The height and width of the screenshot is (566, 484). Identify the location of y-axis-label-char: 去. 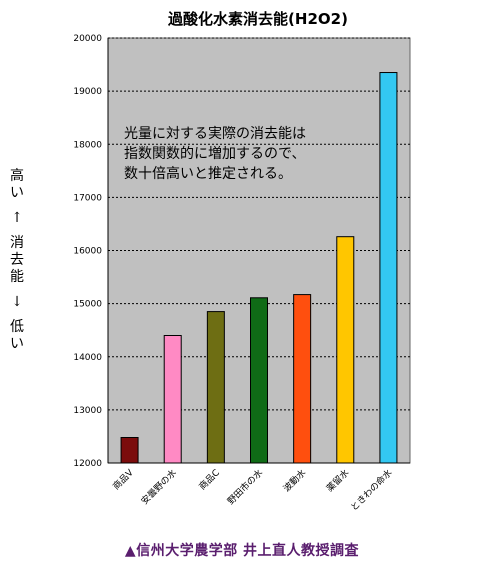
(17, 260).